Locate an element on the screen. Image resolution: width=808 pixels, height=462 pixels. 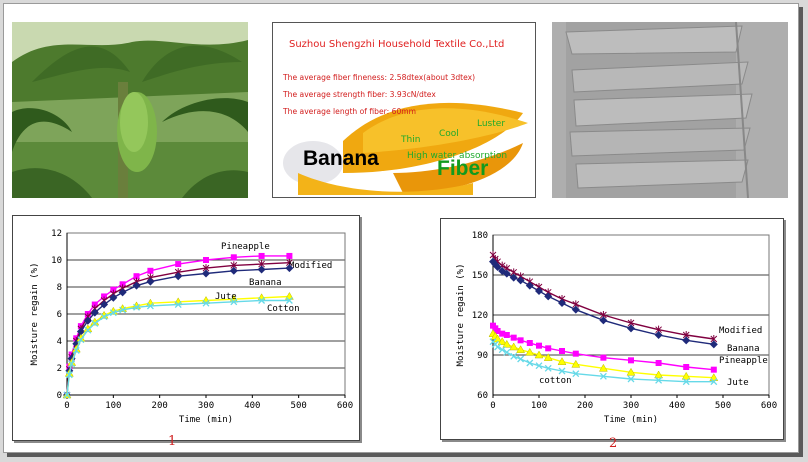
chart1-x-tick-label: 500 is located at coordinates (299, 406).